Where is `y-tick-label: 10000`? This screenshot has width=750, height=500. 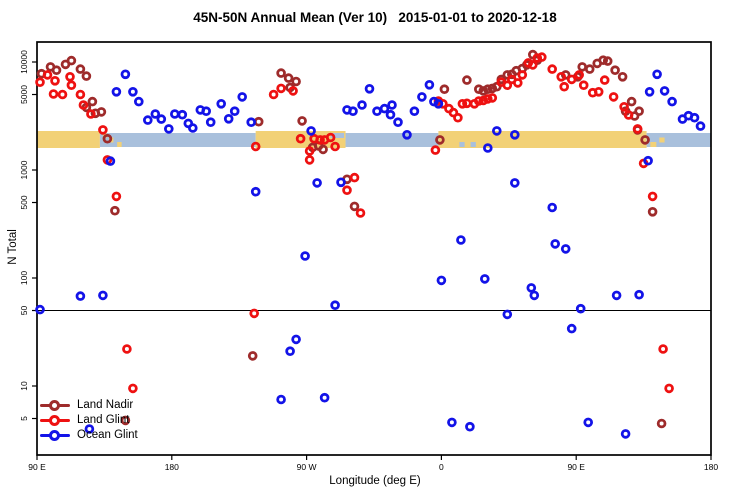 y-tick-label: 10000 is located at coordinates (24, 62).